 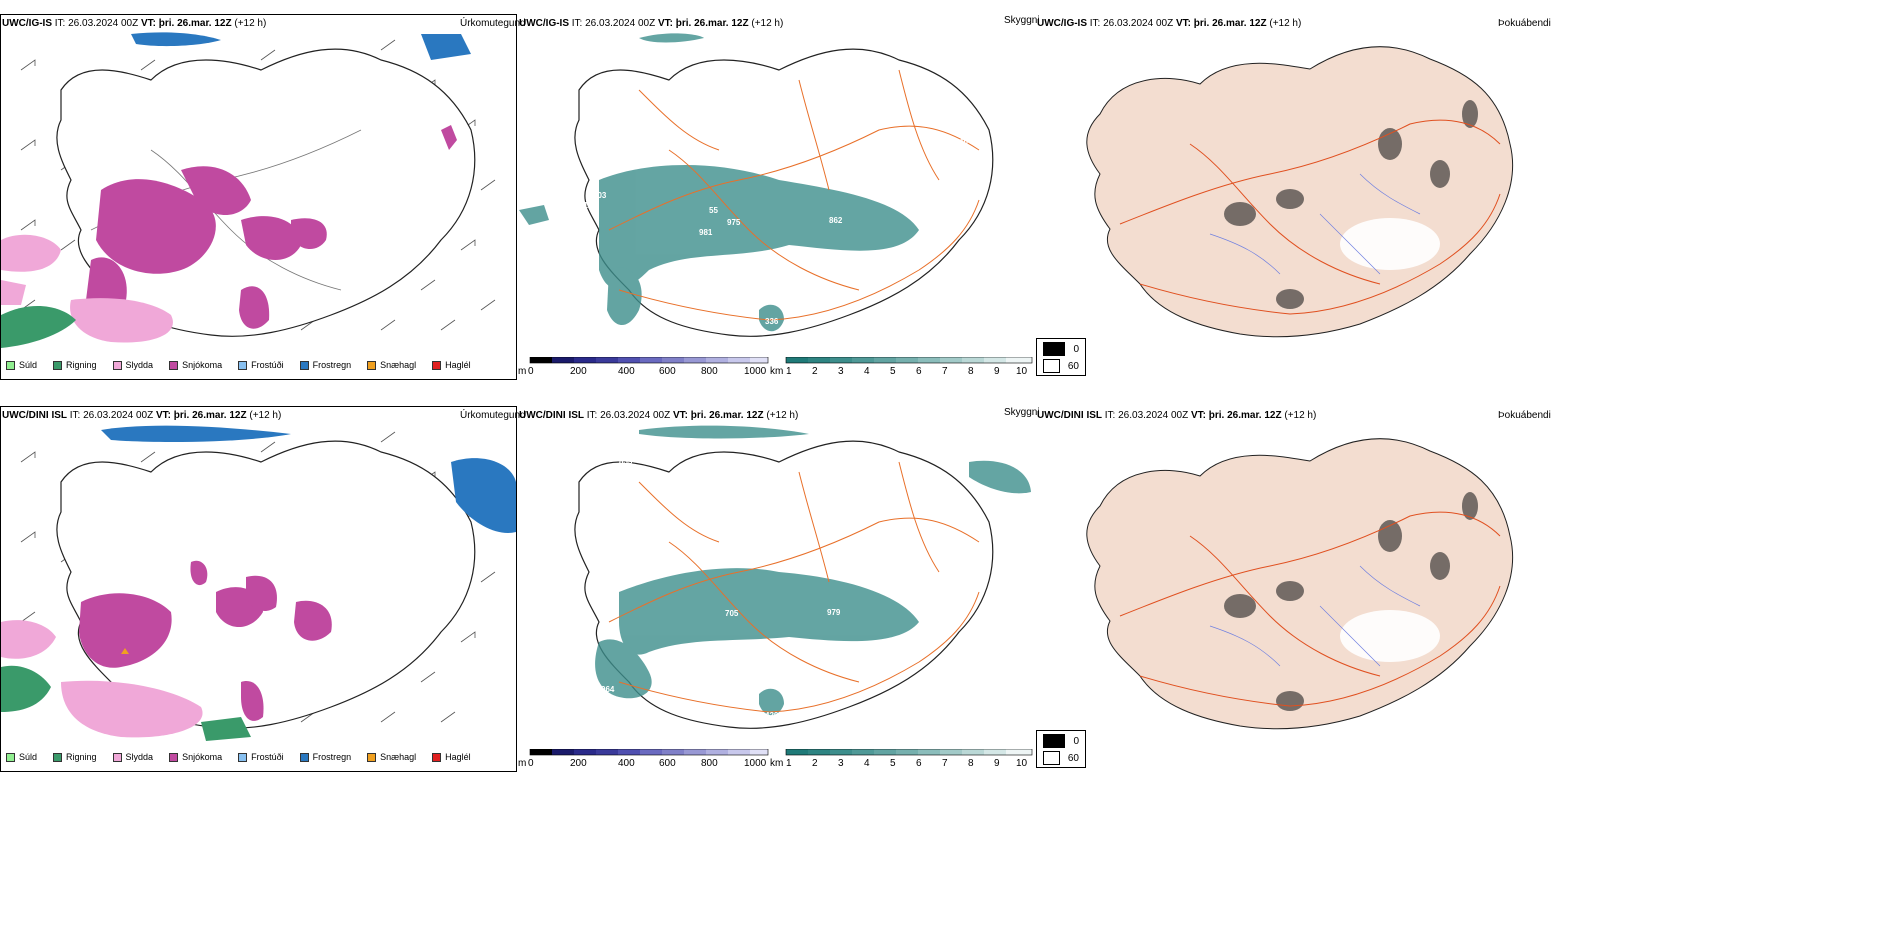 What do you see at coordinates (815, 763) in the screenshot?
I see `vis-tick: 2` at bounding box center [815, 763].